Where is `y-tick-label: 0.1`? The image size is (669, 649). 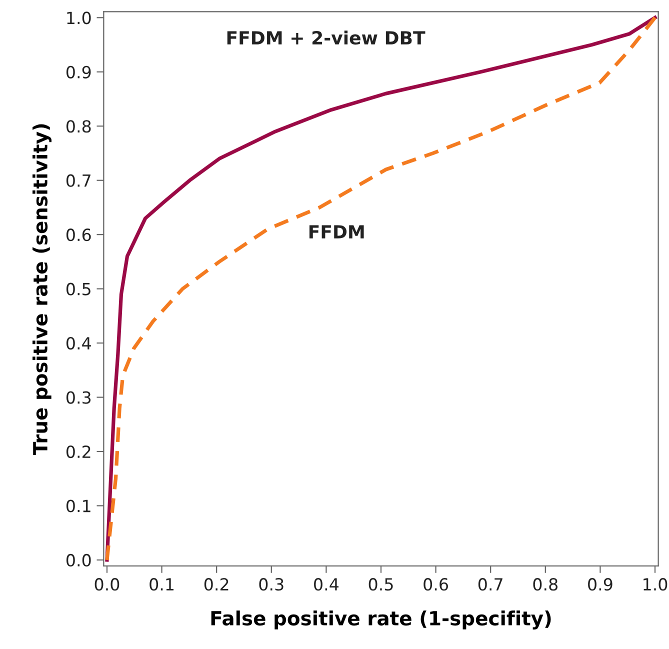 y-tick-label: 0.1 is located at coordinates (78, 506).